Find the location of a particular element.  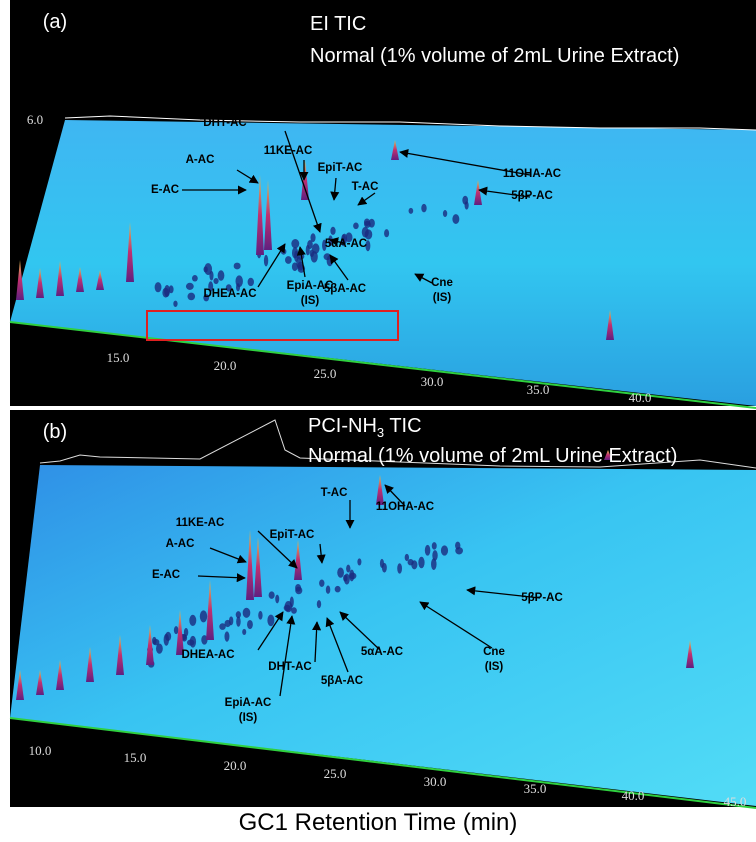

annotation: E-AC is located at coordinates (166, 575).